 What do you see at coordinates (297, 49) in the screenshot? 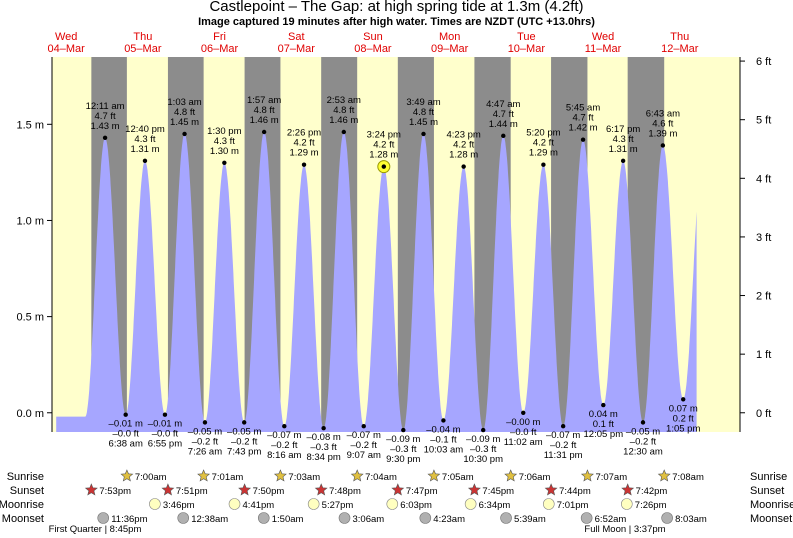
I see `date-label: 07–Mar` at bounding box center [297, 49].